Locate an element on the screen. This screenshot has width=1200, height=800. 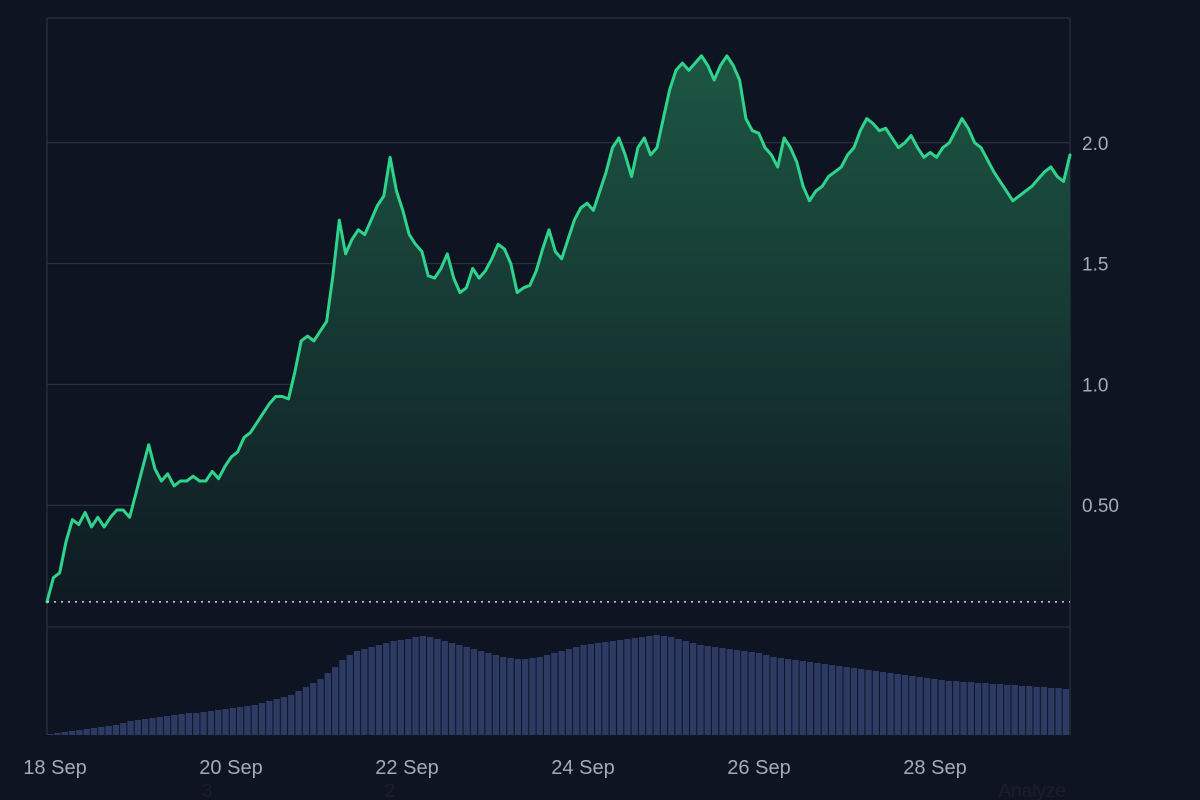
y-tick-label: 0.50 is located at coordinates (1100, 506).